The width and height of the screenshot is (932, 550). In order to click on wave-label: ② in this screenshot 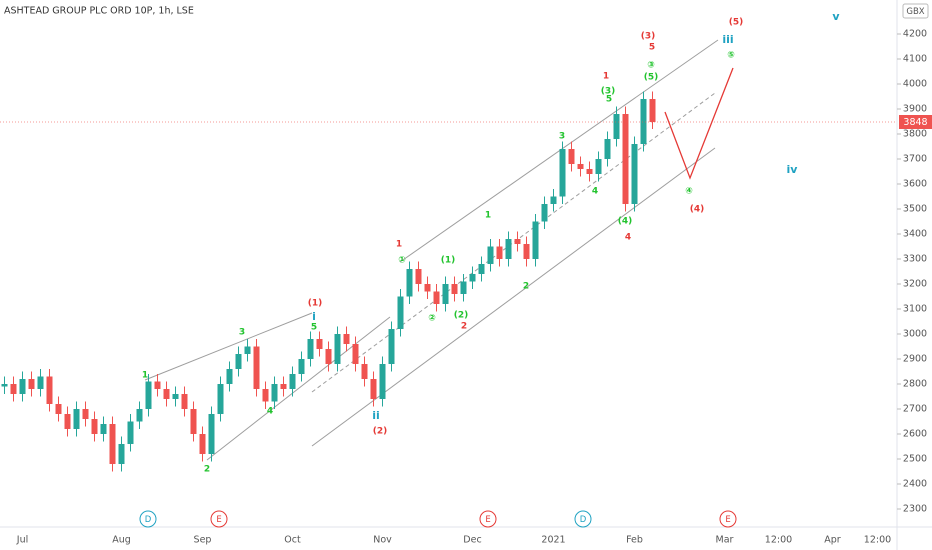, I will do `click(432, 319)`.